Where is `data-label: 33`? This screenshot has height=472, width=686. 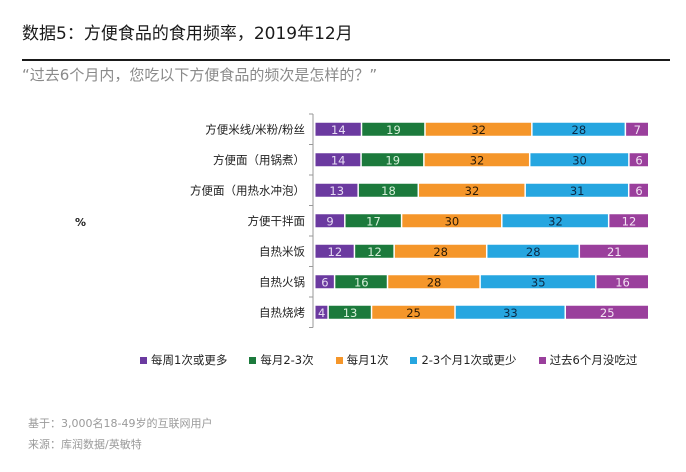 data-label: 33 is located at coordinates (510, 313).